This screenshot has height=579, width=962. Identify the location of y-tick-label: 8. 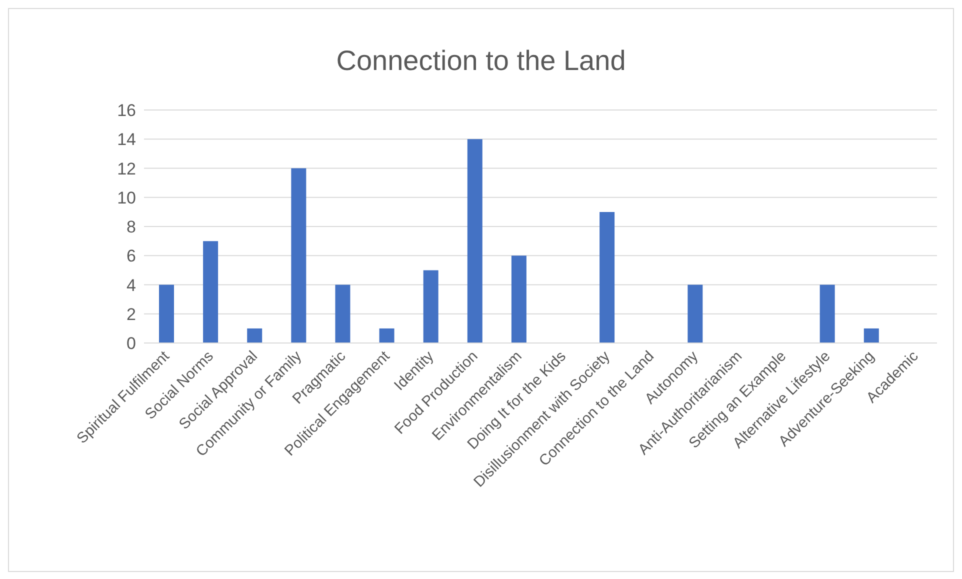
(131, 227).